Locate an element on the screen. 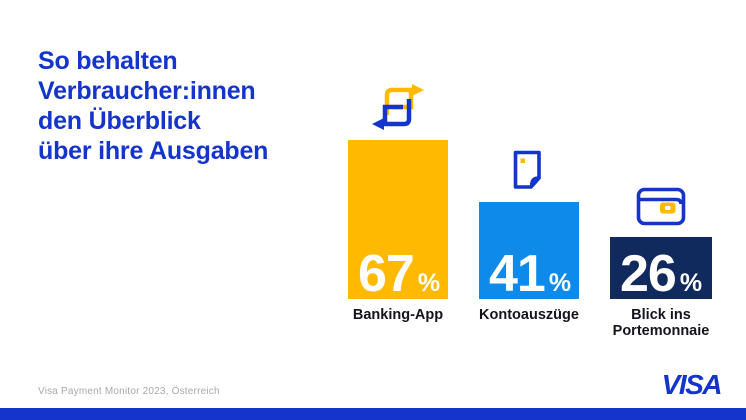  bar-value: 26 % is located at coordinates (661, 274).